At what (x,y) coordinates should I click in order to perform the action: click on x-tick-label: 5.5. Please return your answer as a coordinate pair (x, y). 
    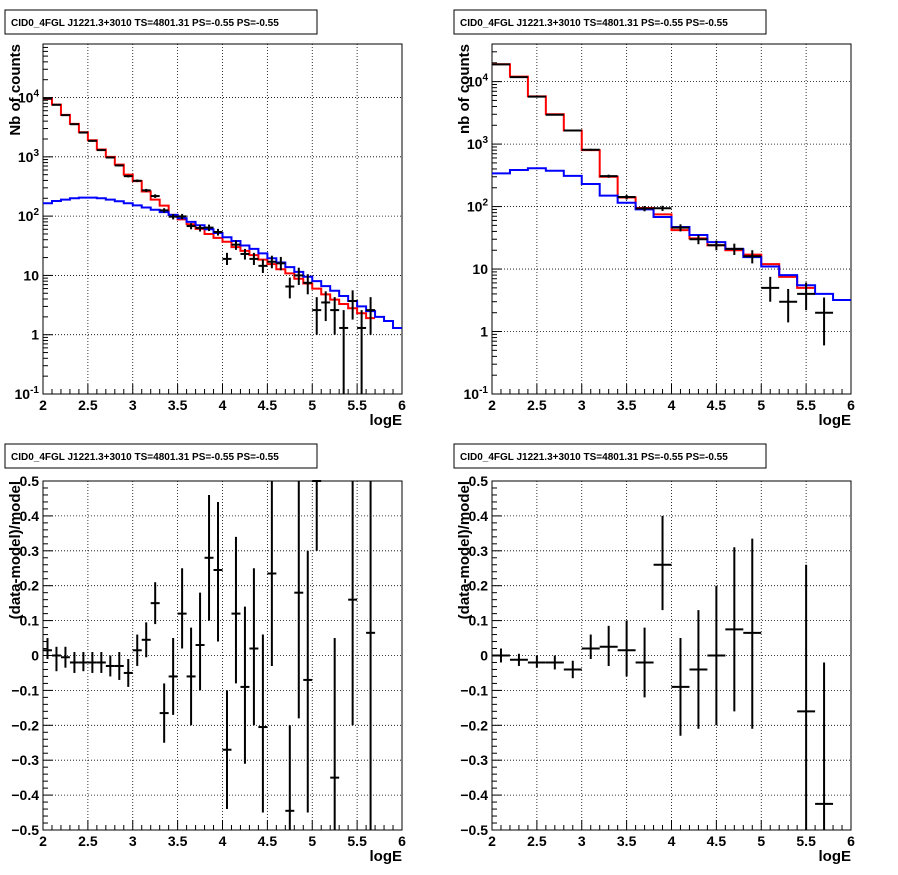
    Looking at the image, I should click on (357, 405).